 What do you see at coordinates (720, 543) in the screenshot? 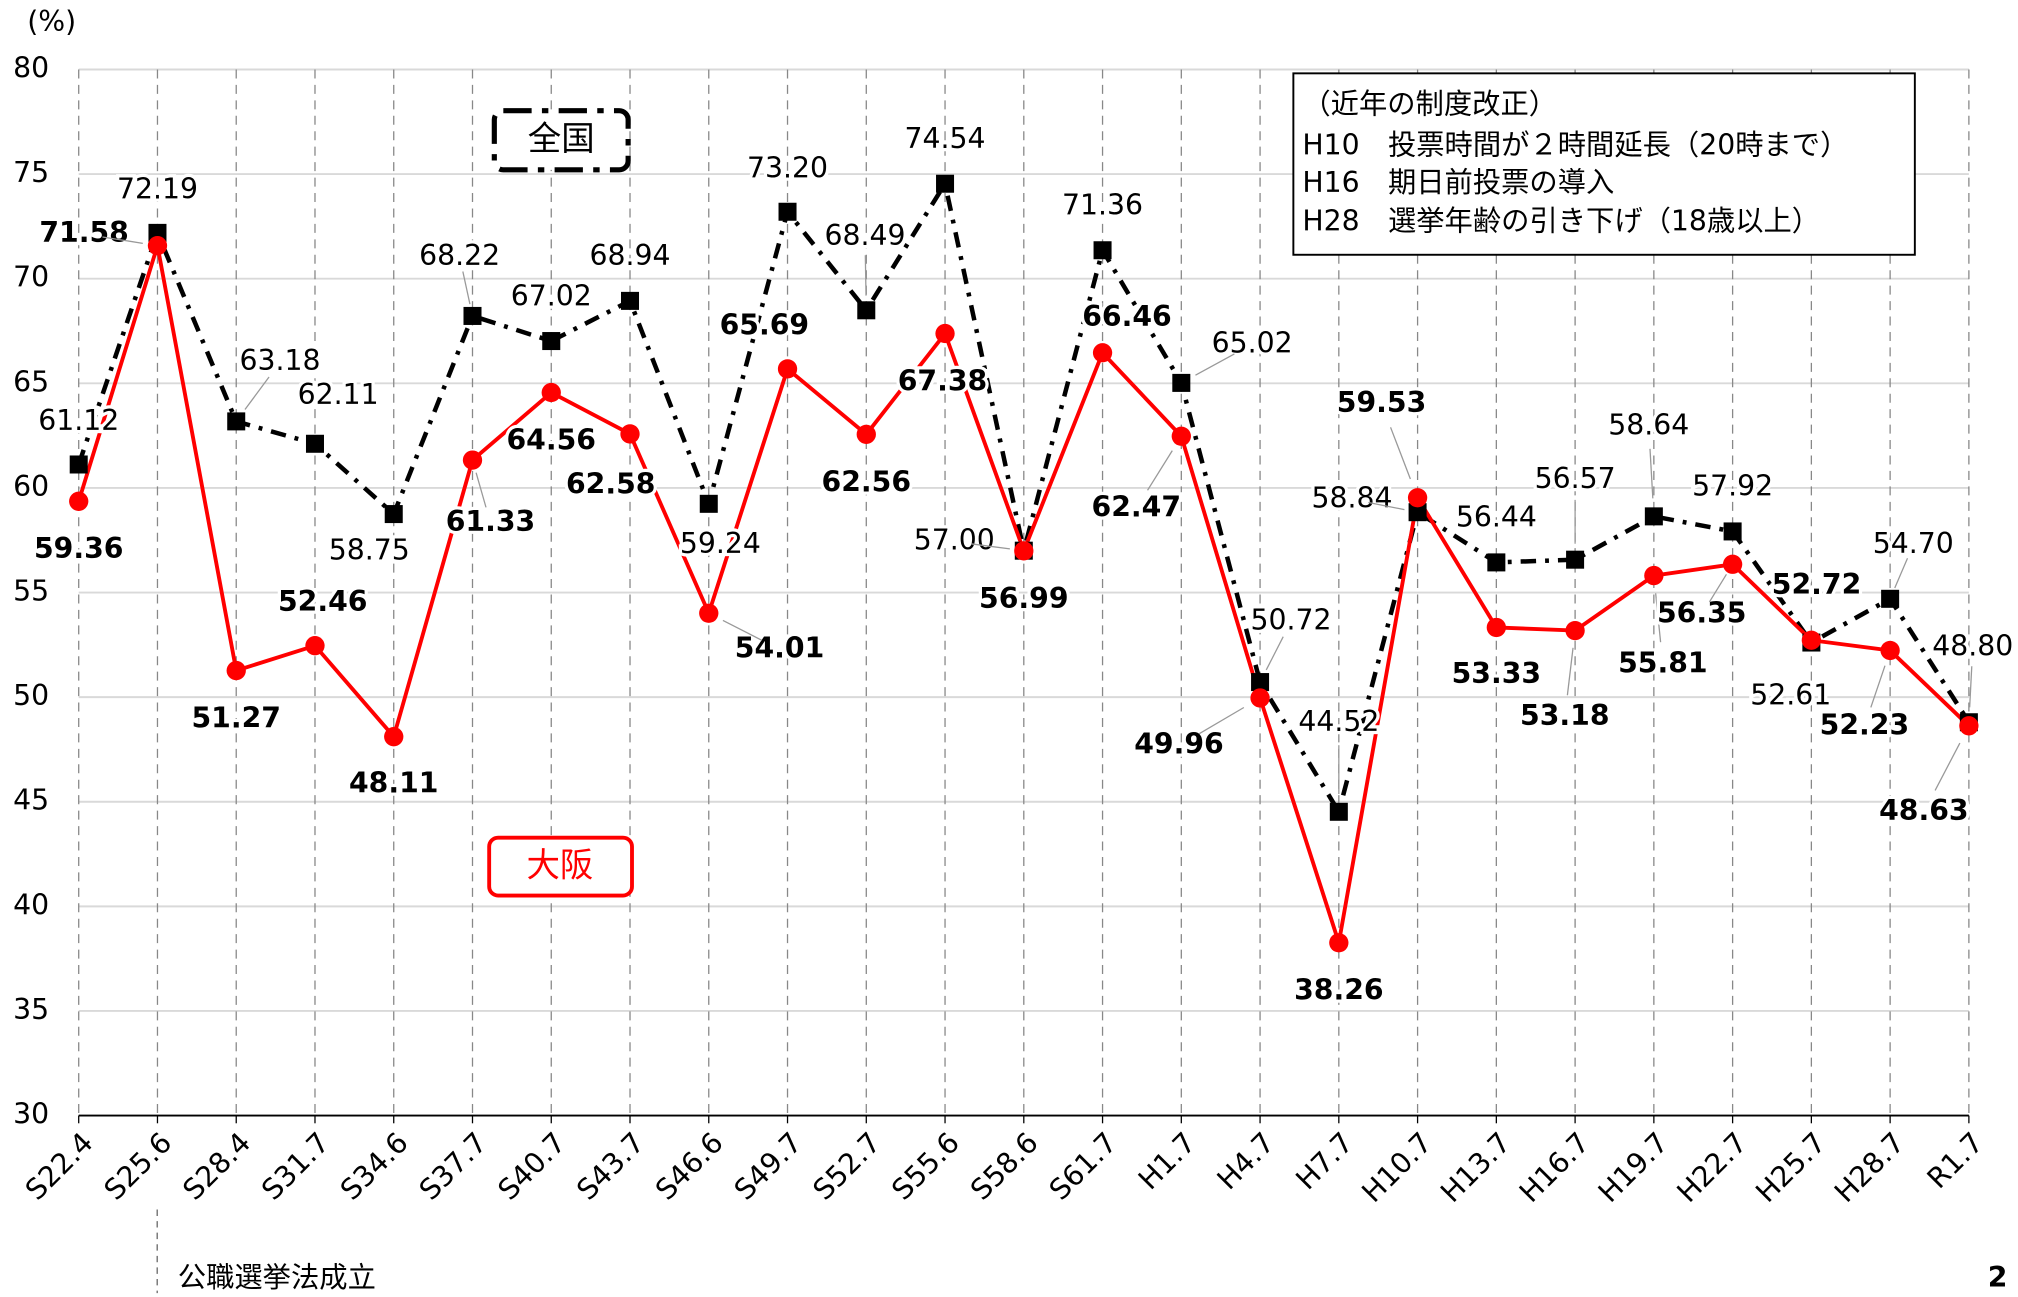
I see `data-label: 59.24` at bounding box center [720, 543].